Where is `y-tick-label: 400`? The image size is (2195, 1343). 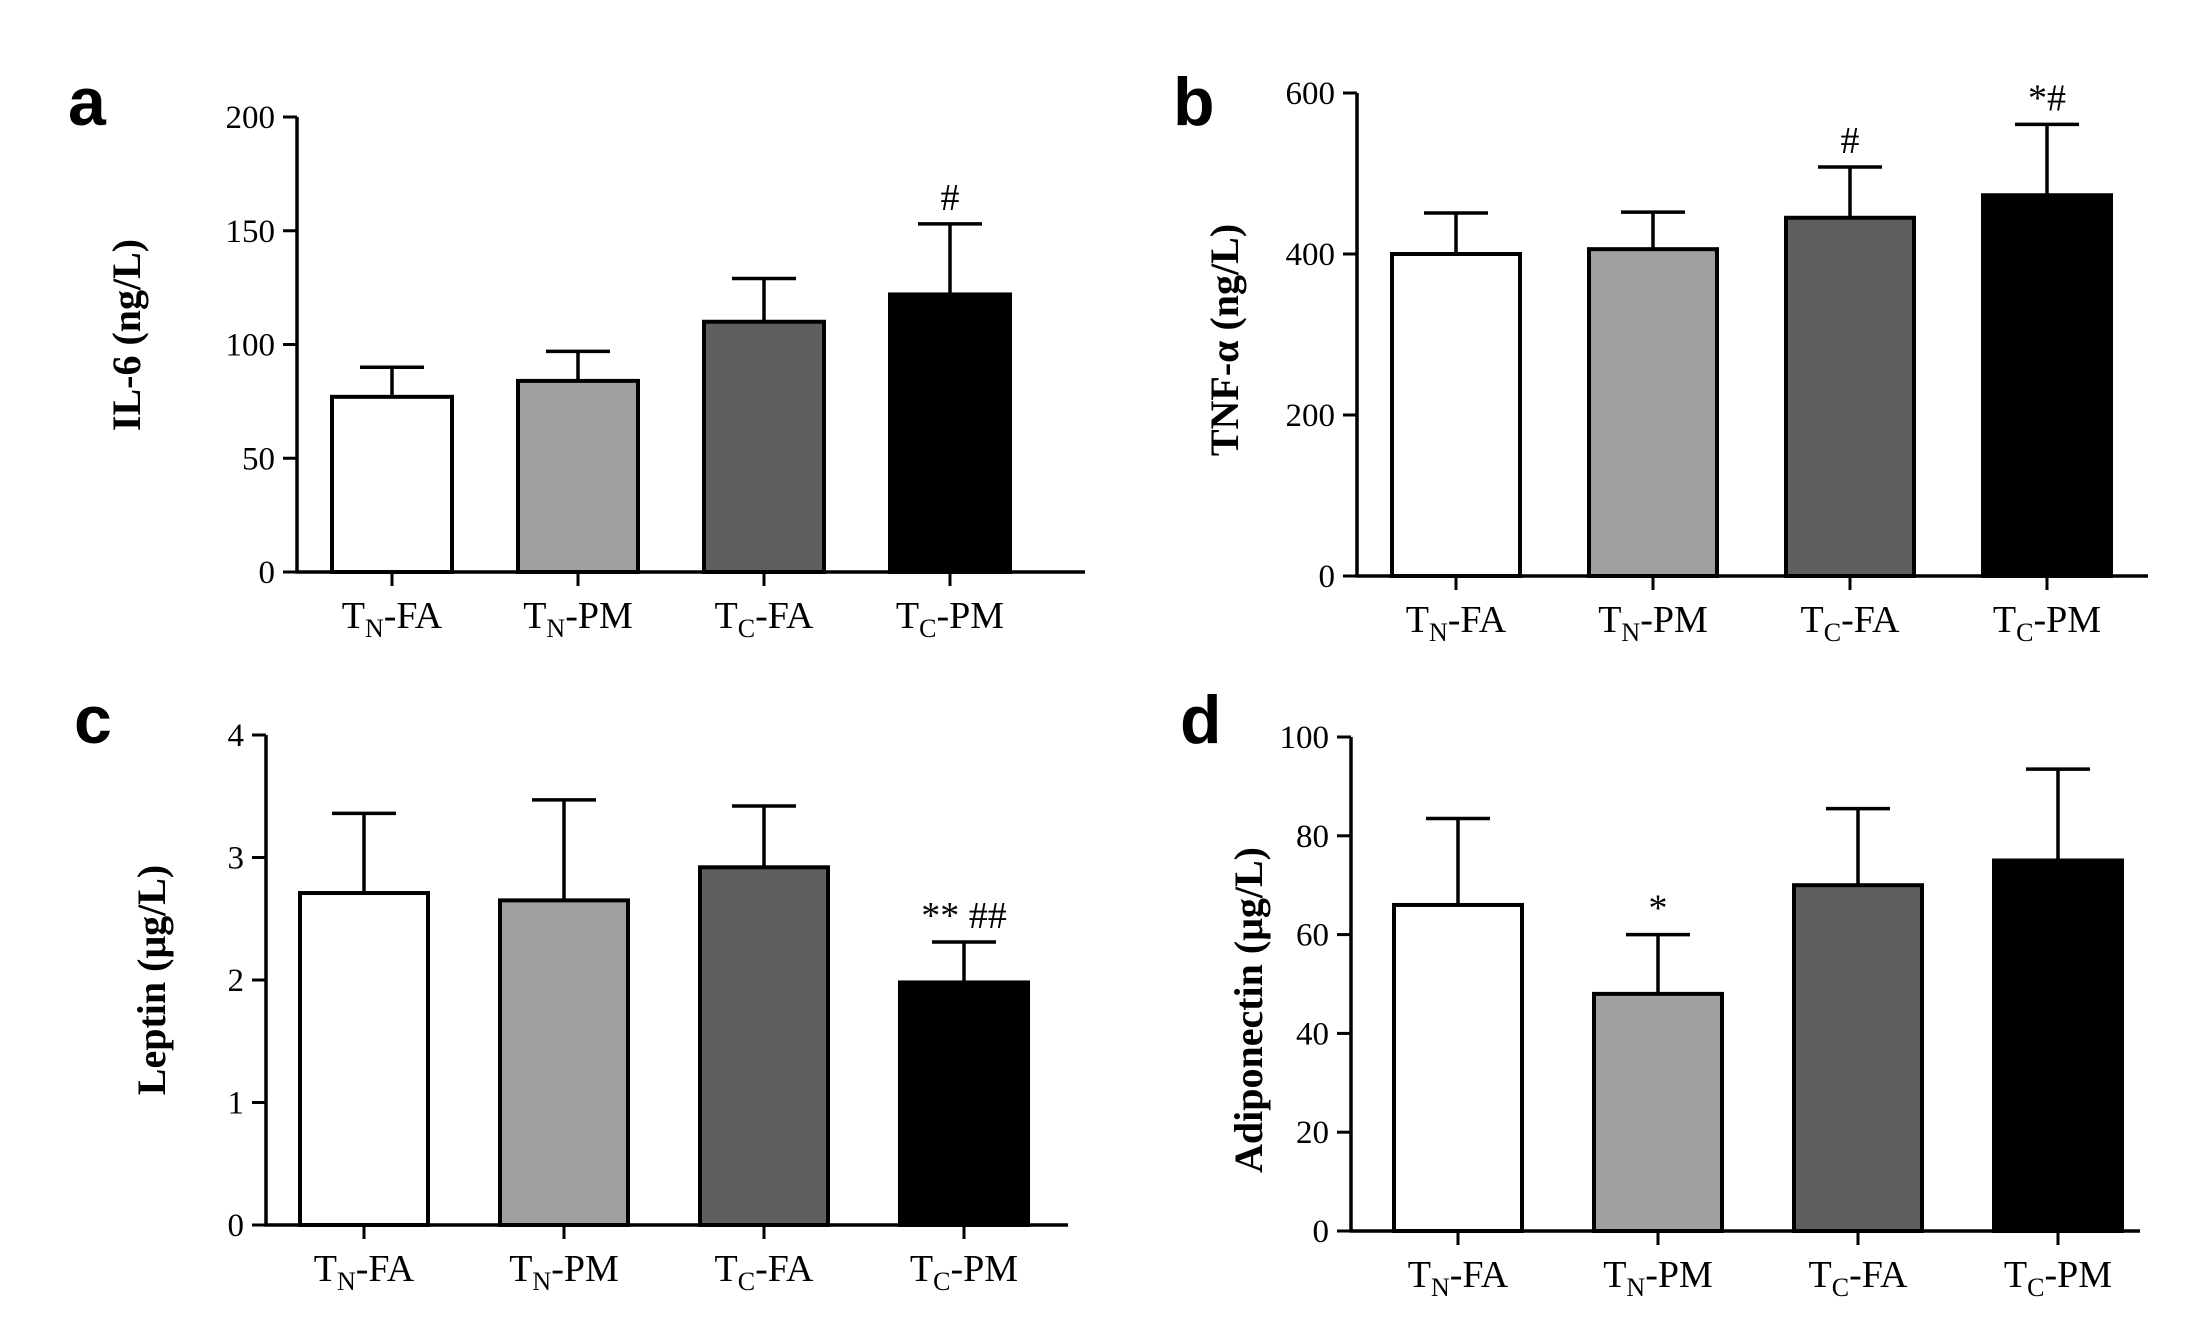
y-tick-label: 400 is located at coordinates (1311, 255).